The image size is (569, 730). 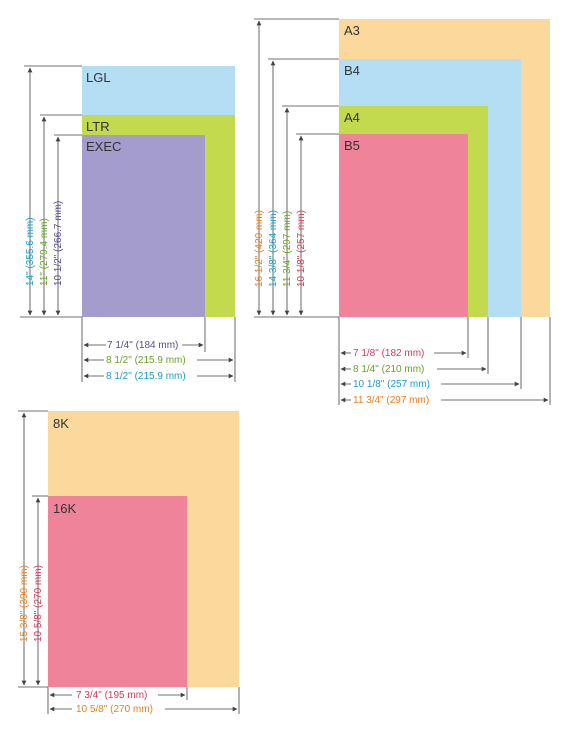 What do you see at coordinates (301, 248) in the screenshot?
I see `b5-height-label: 10 1/8" (257 mm)` at bounding box center [301, 248].